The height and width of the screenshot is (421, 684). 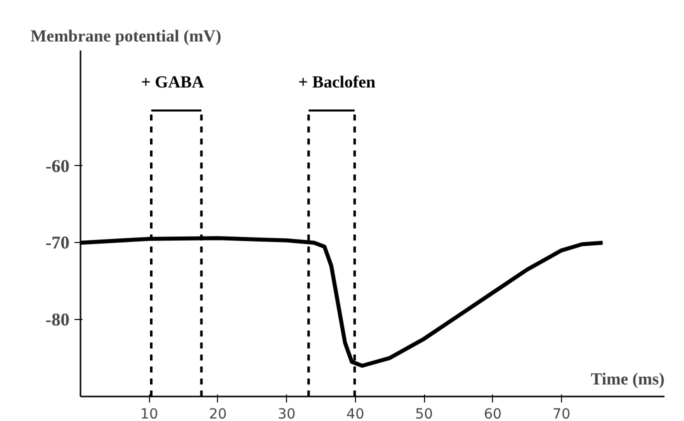 What do you see at coordinates (58, 320) in the screenshot?
I see `y-tick-label: -80` at bounding box center [58, 320].